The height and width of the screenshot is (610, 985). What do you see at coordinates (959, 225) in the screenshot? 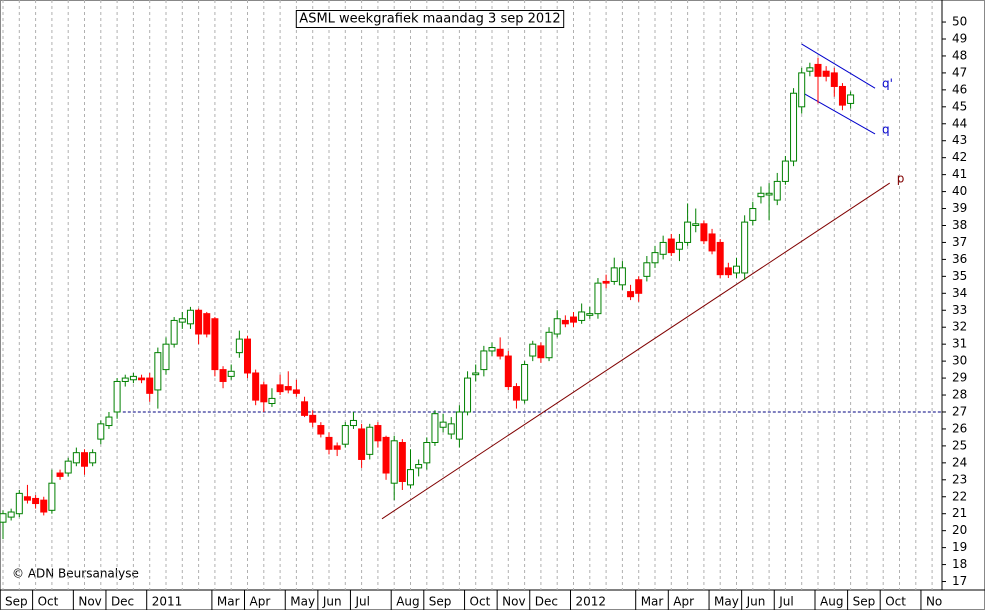
I see `y-tick-label: 38` at bounding box center [959, 225].